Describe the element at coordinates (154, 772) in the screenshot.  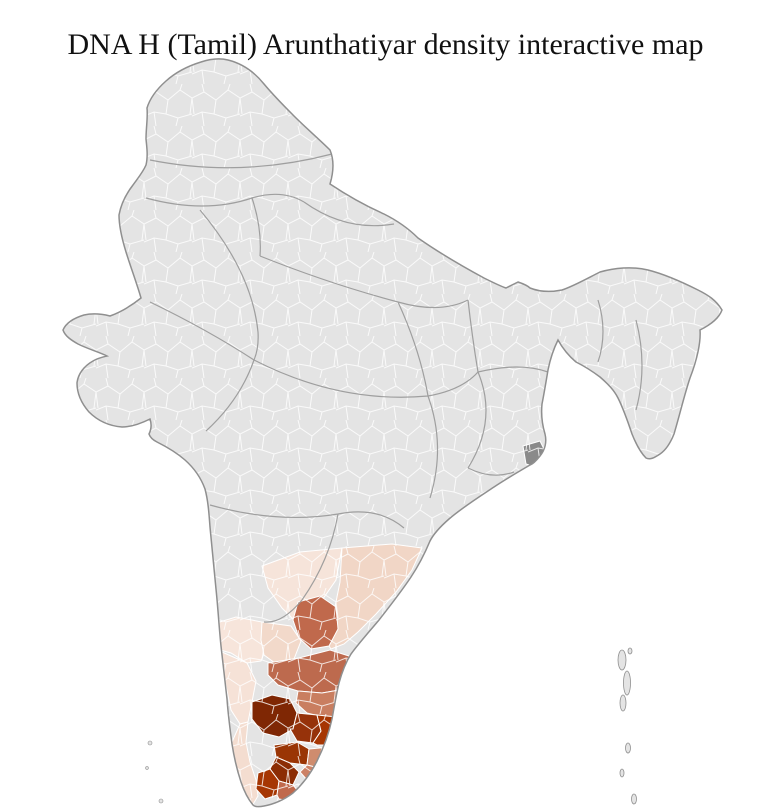
I see `lakshadweep-islands` at that location.